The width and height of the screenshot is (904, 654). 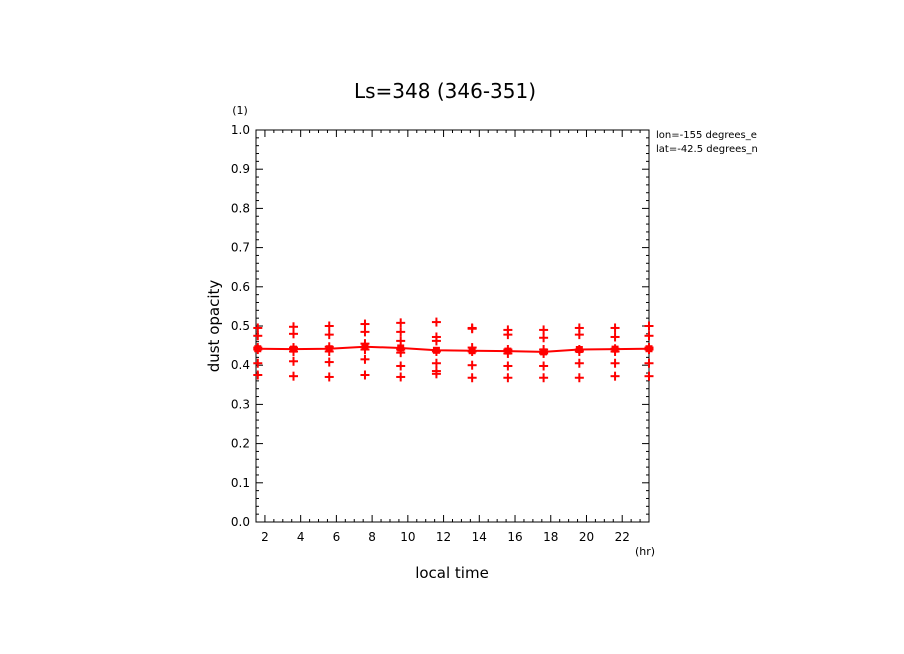 I want to click on y-tick-label: 0.3, so click(x=240, y=404).